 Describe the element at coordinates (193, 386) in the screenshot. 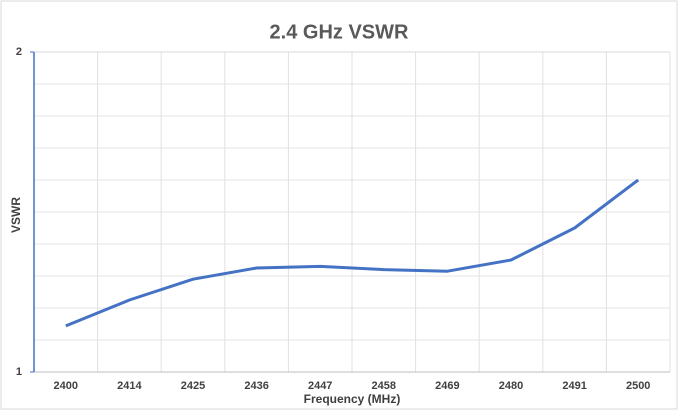

I see `x-tick-label: 2425` at that location.